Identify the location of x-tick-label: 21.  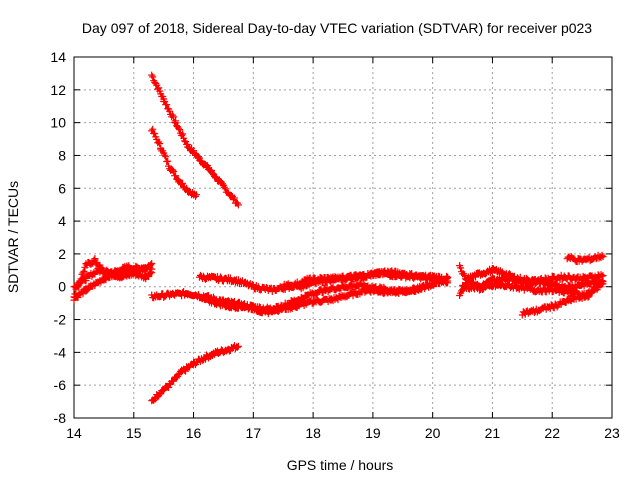
(493, 433).